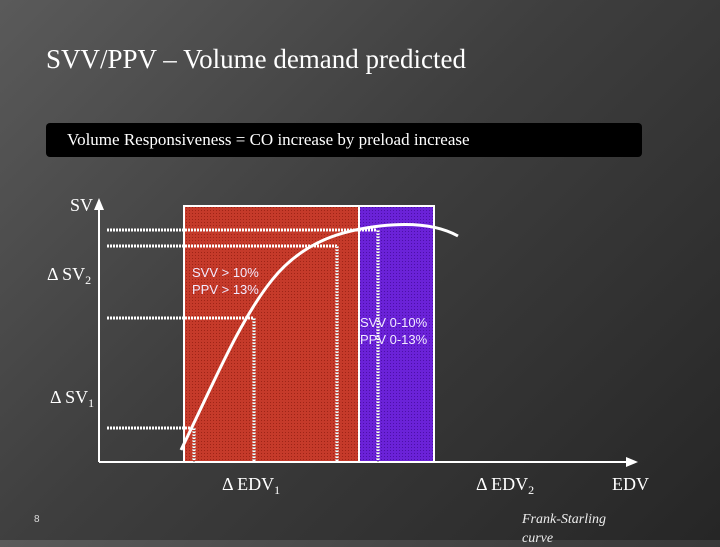 The image size is (720, 547). I want to click on responsive-ppv: PPV > 13%, so click(225, 289).